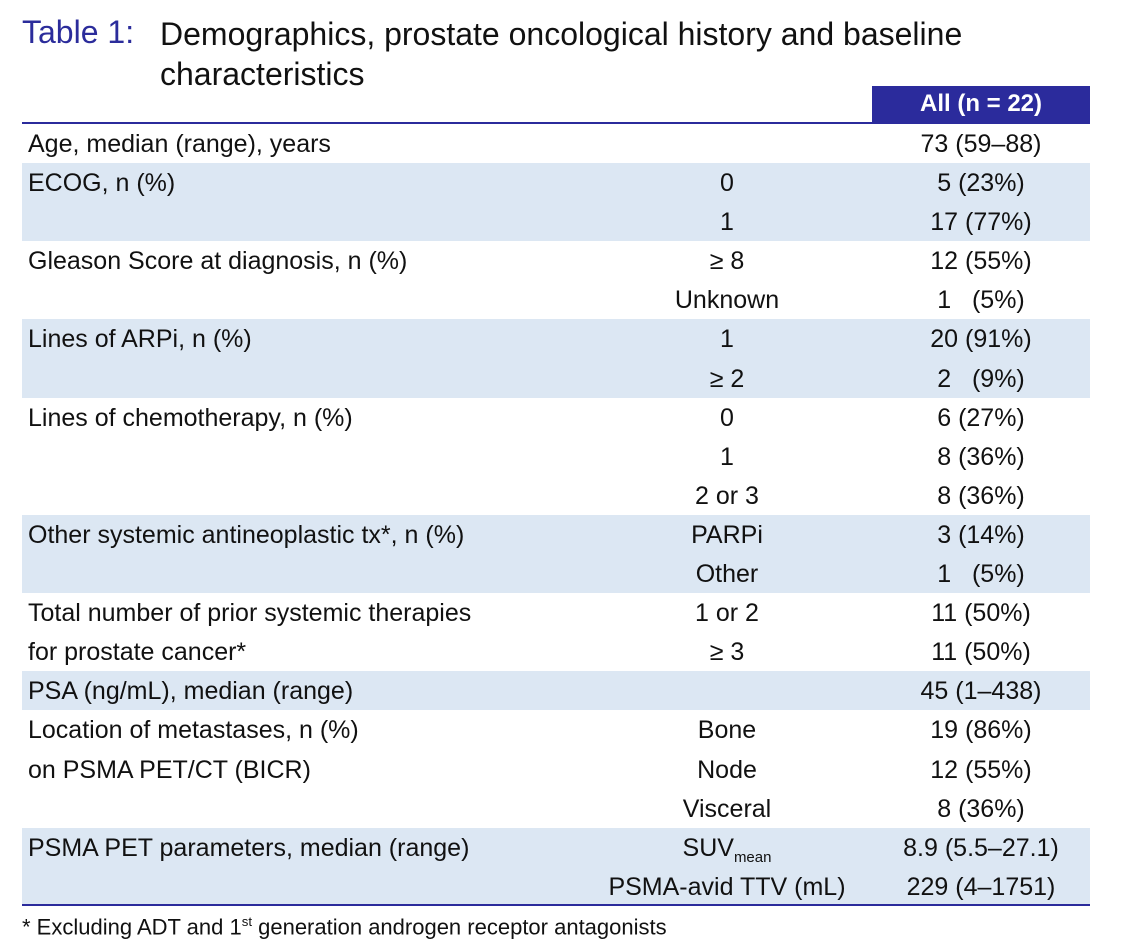 This screenshot has height=952, width=1130. I want to click on row-category: Other, so click(727, 574).